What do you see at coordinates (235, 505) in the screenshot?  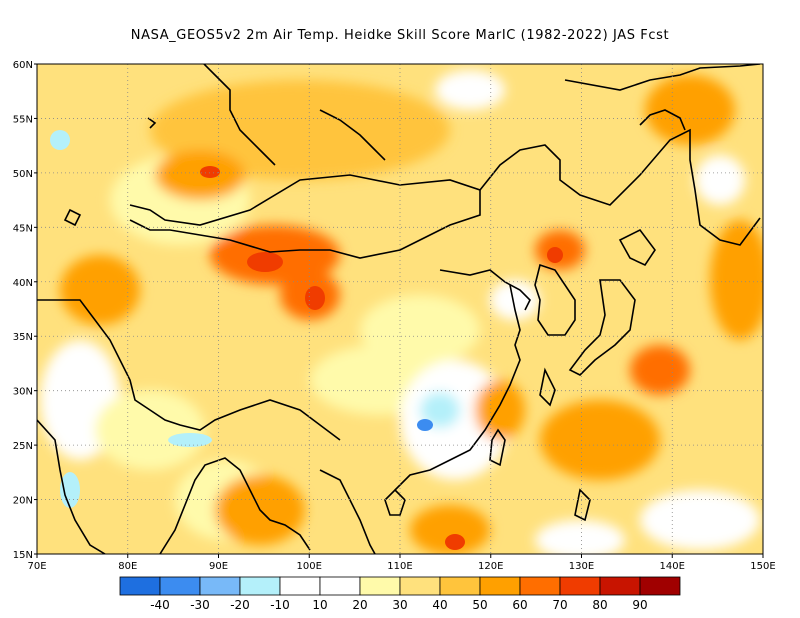 I see `coast-bay-bengal` at bounding box center [235, 505].